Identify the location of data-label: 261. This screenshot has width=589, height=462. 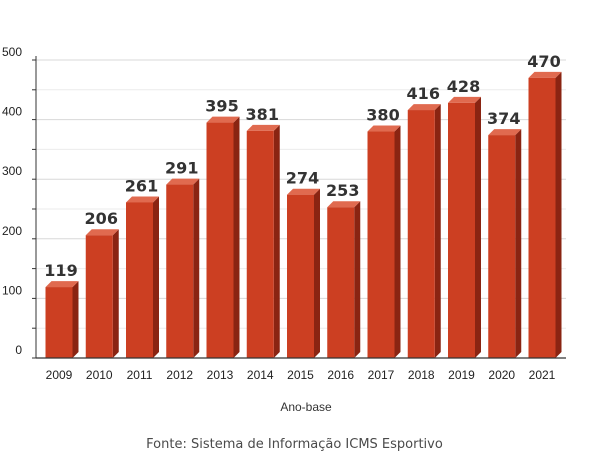
(141, 185).